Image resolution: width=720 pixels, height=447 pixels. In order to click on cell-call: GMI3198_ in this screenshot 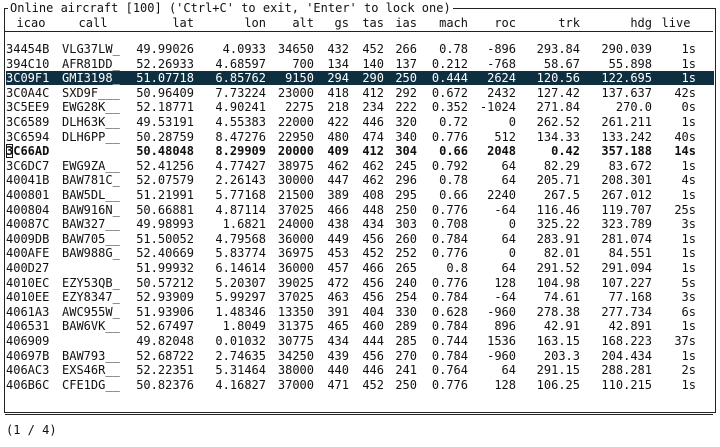, I will do `click(91, 78)`.